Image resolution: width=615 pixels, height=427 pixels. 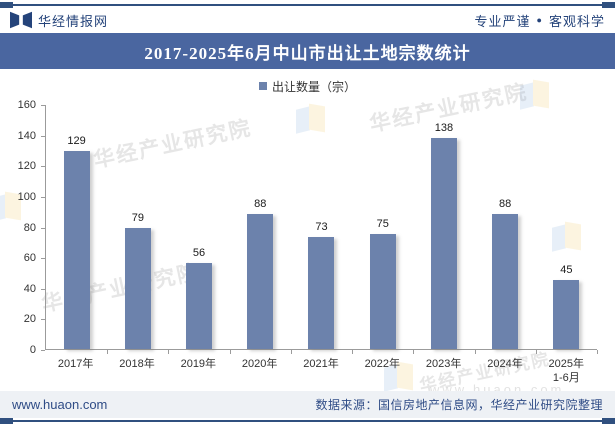 I want to click on footer-data-source: 数据来源：国信房地产信息网，华经产业研究院整理, so click(x=459, y=405).